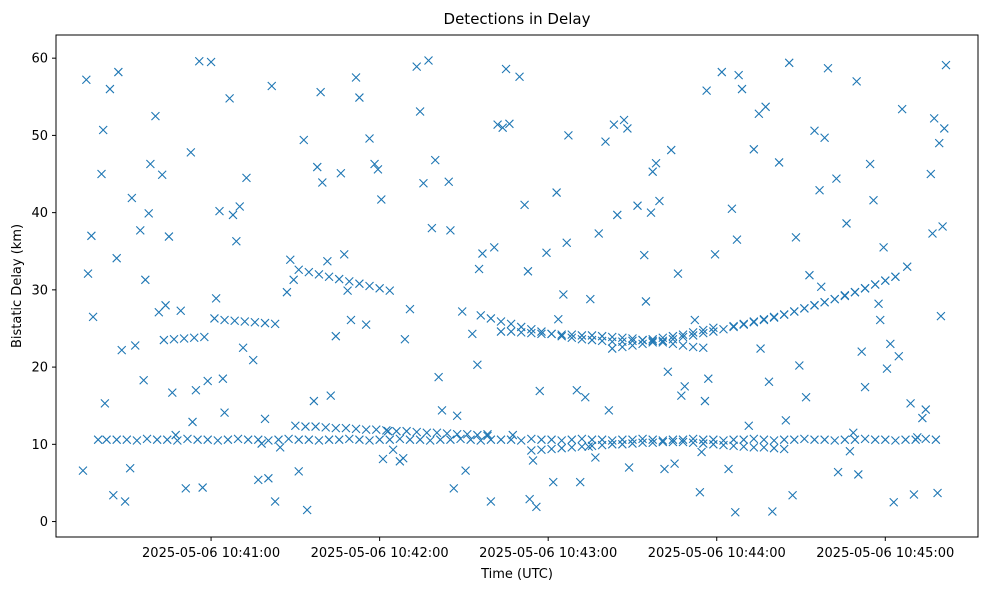 Image resolution: width=989 pixels, height=590 pixels. I want to click on chart-title-text: Detections in Delay, so click(517, 19).